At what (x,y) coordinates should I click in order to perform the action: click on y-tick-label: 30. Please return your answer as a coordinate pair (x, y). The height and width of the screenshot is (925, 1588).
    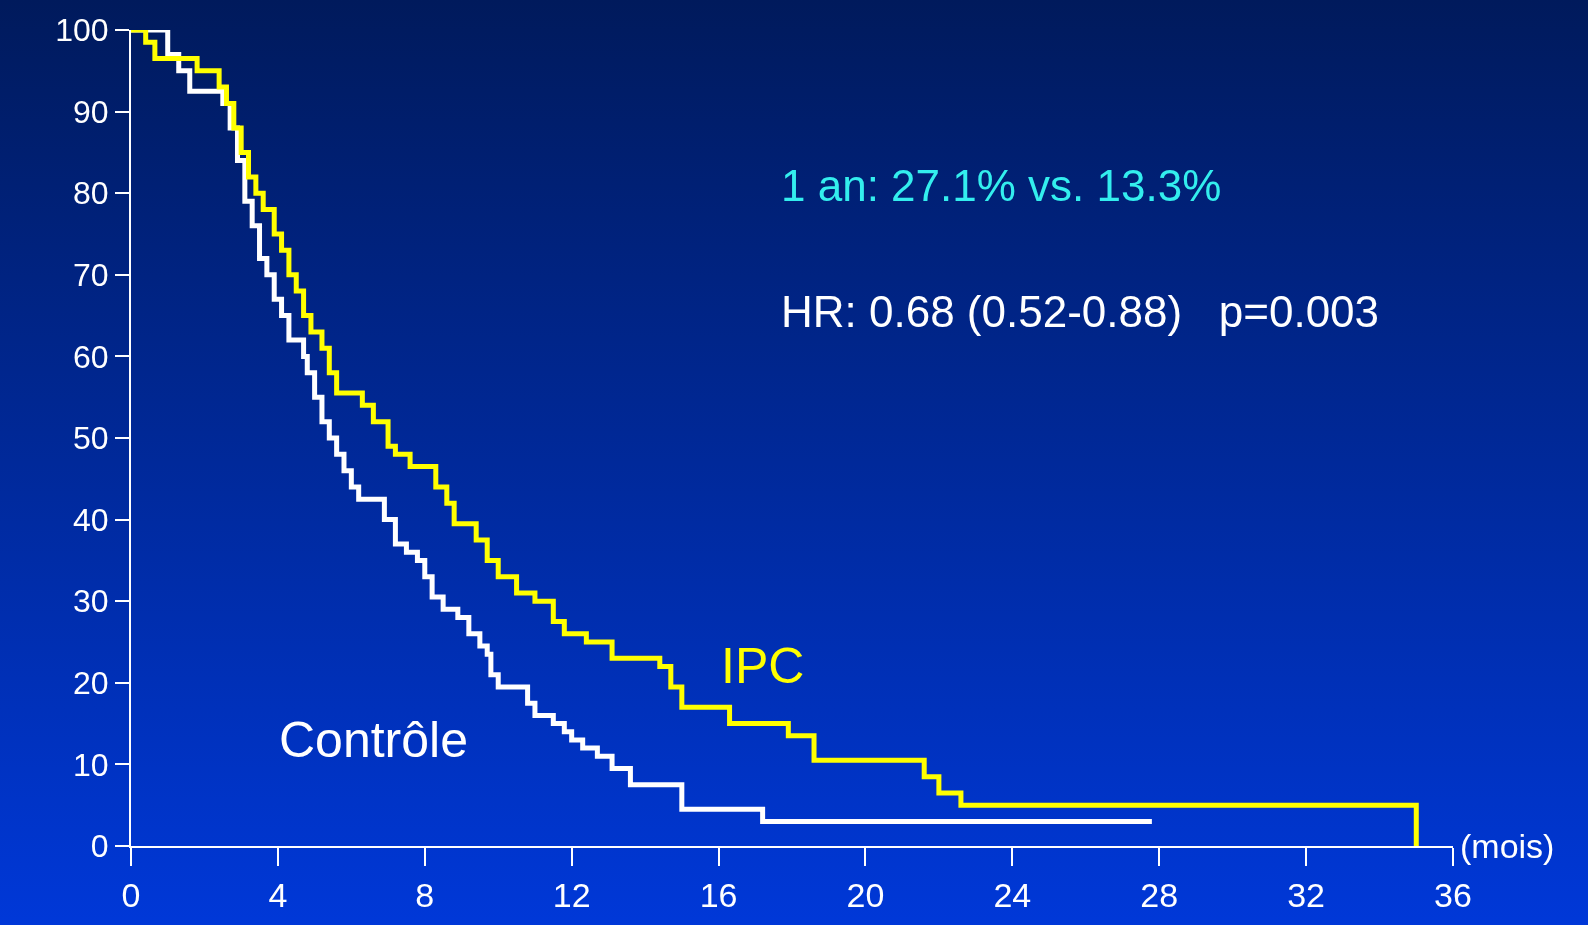
    Looking at the image, I should click on (91, 601).